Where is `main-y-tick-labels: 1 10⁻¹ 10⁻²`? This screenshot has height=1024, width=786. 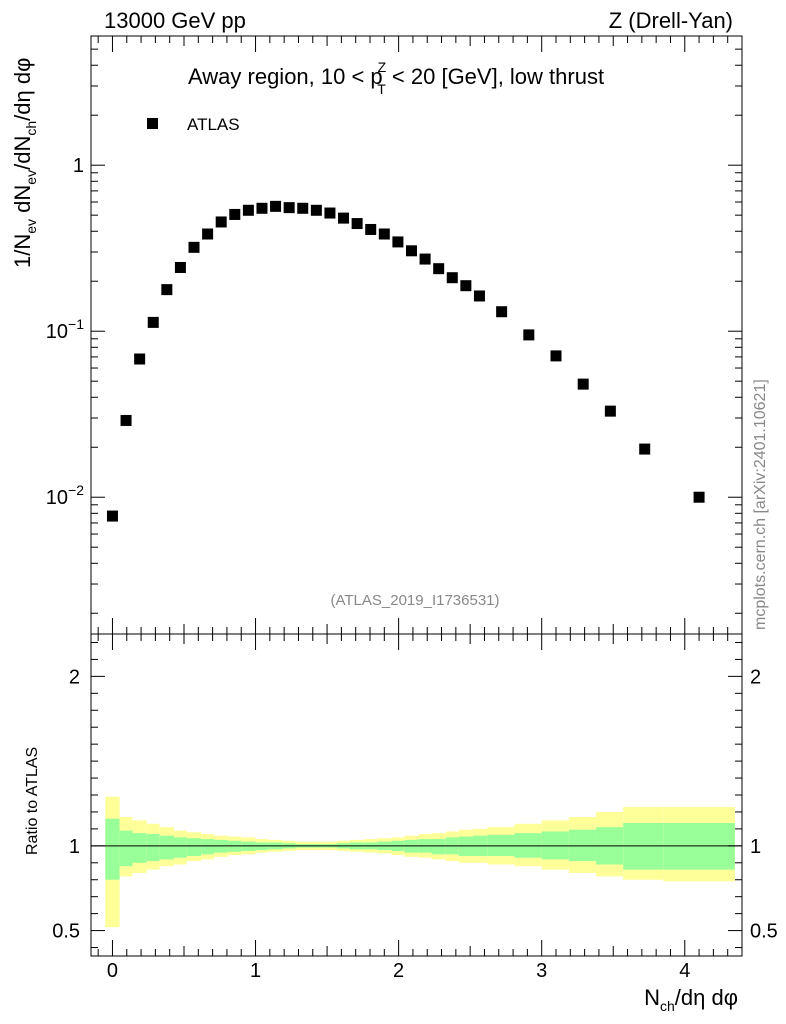
main-y-tick-labels: 1 10⁻¹ 10⁻² is located at coordinates (65, 332).